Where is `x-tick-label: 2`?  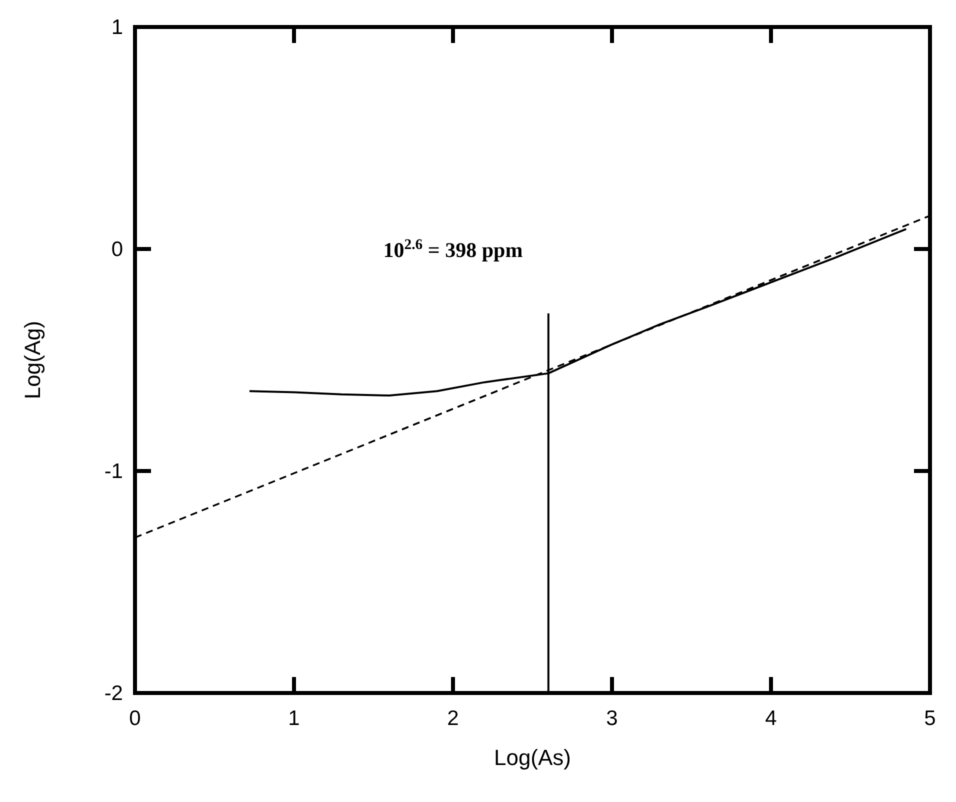
x-tick-label: 2 is located at coordinates (453, 718).